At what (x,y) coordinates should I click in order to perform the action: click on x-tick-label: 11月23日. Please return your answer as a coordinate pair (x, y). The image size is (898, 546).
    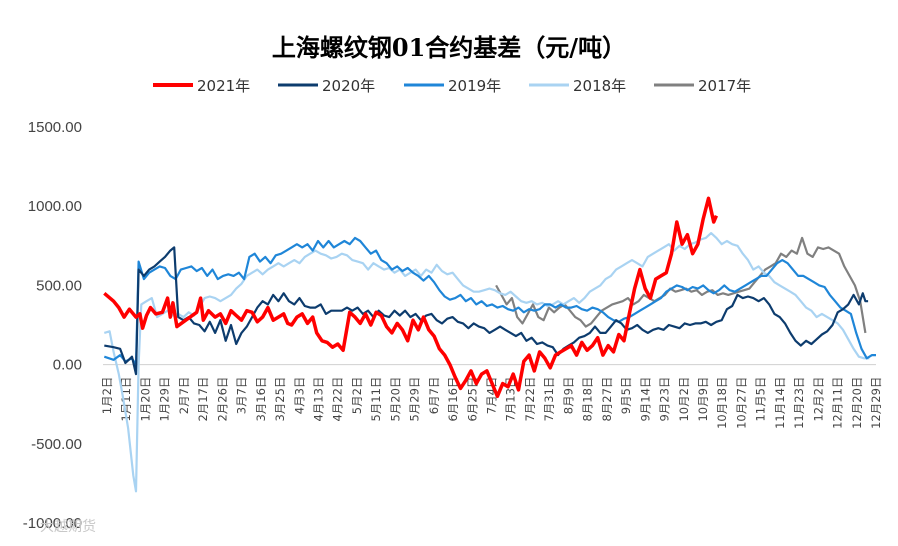
    Looking at the image, I should click on (799, 403).